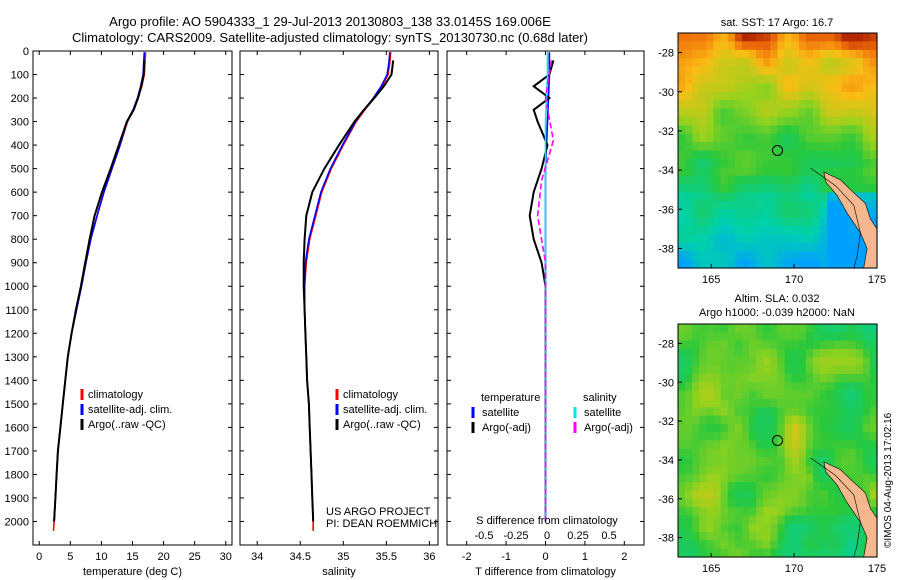  I want to click on credit-text-1: PI: DEAN ROEMMICH, so click(381, 524).